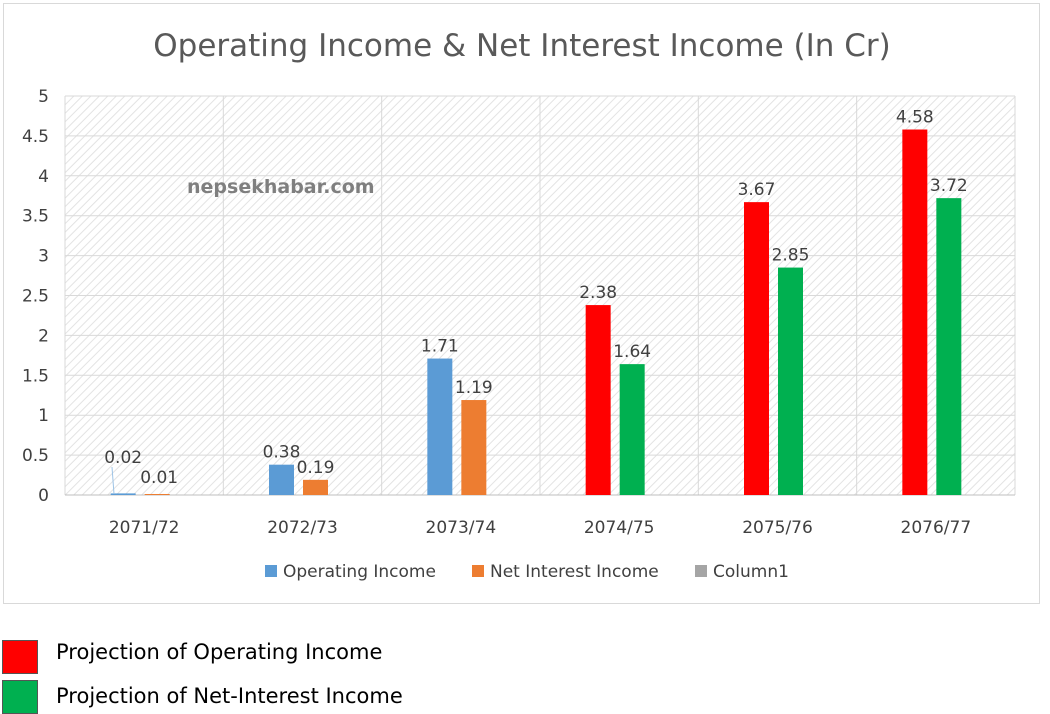  What do you see at coordinates (43, 336) in the screenshot?
I see `y-tick-label: 2` at bounding box center [43, 336].